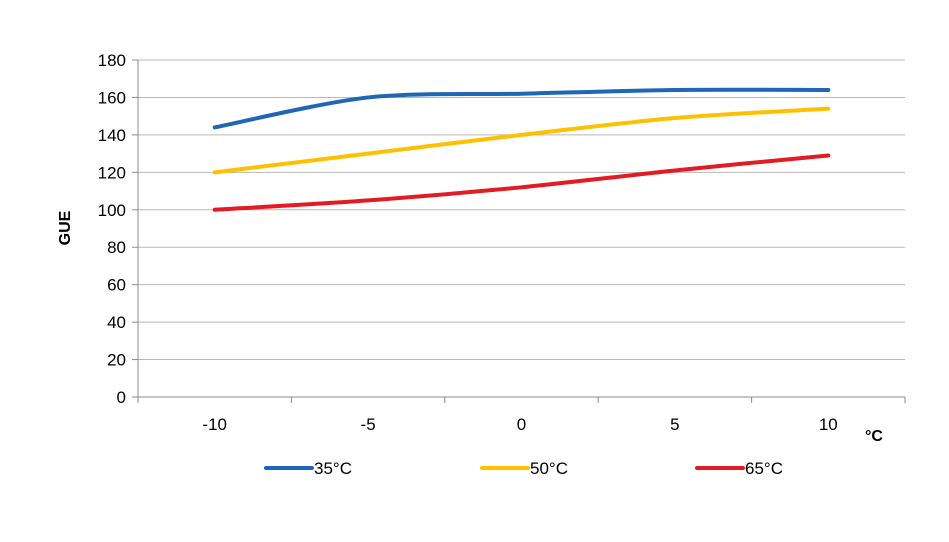 Image resolution: width=949 pixels, height=542 pixels. I want to click on y-tick-label: 160, so click(112, 97).